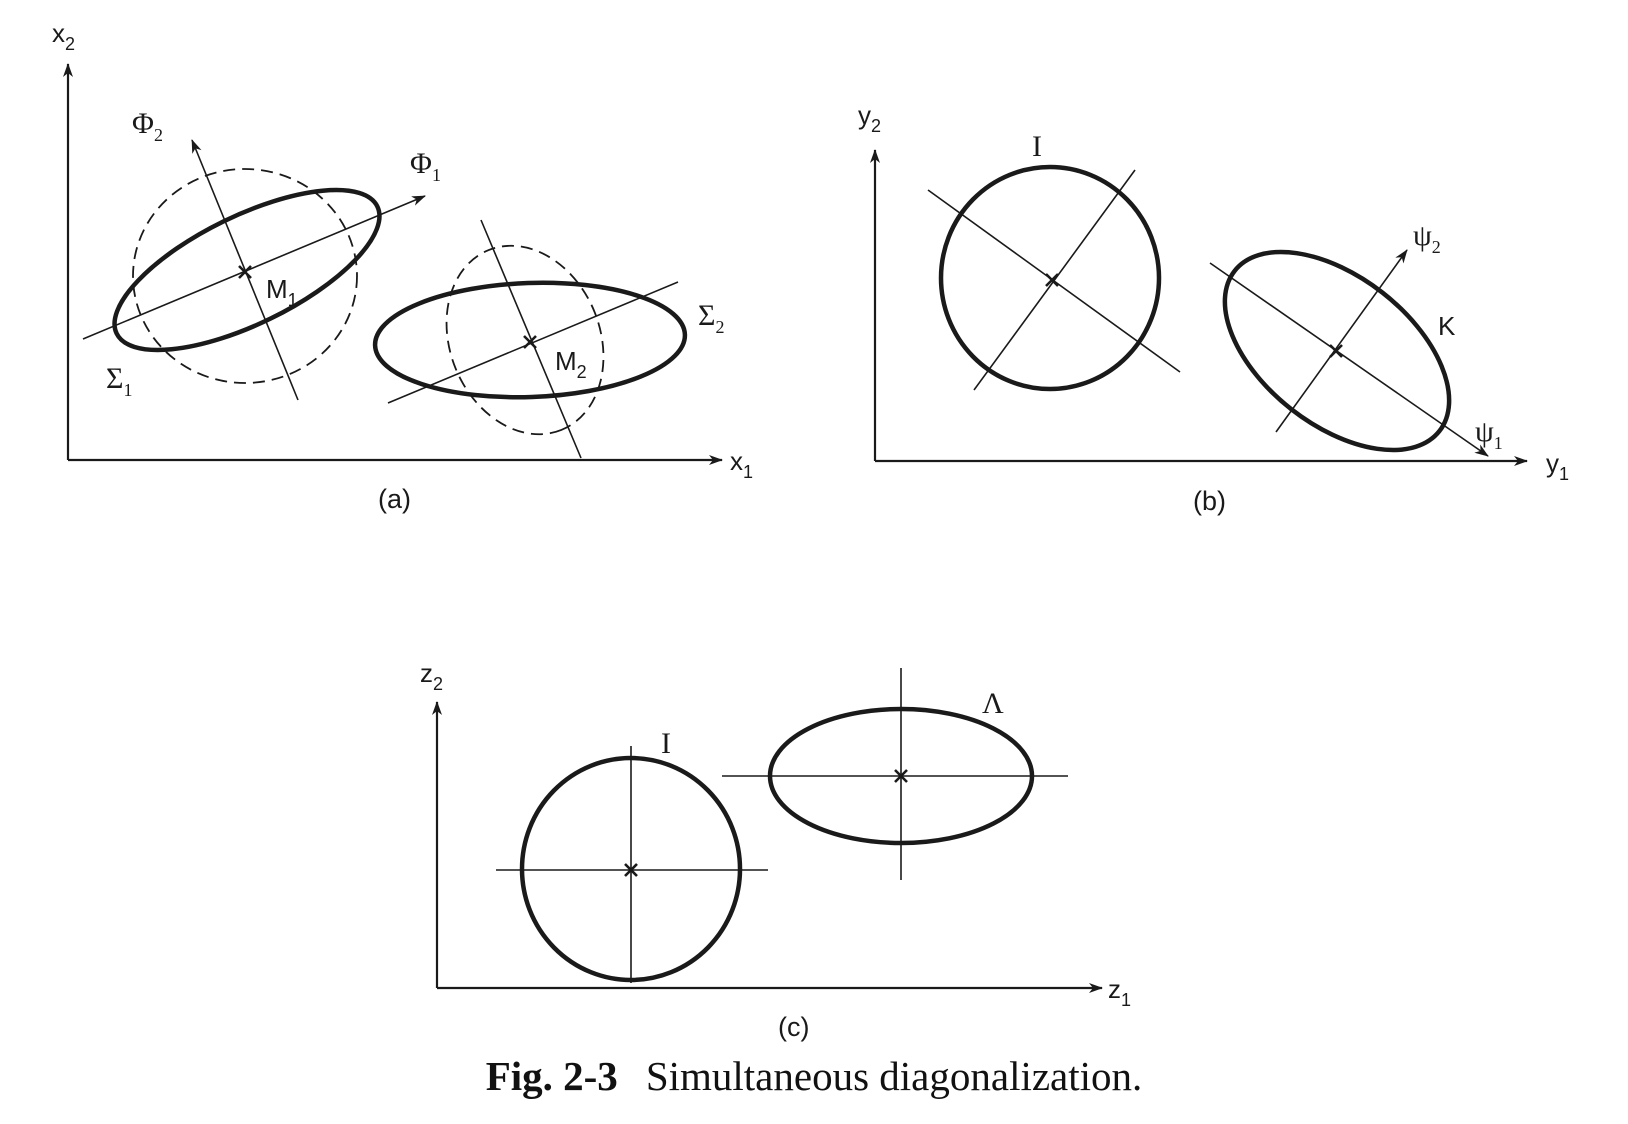  What do you see at coordinates (741, 464) in the screenshot?
I see `panel-a-x1-label: x1` at bounding box center [741, 464].